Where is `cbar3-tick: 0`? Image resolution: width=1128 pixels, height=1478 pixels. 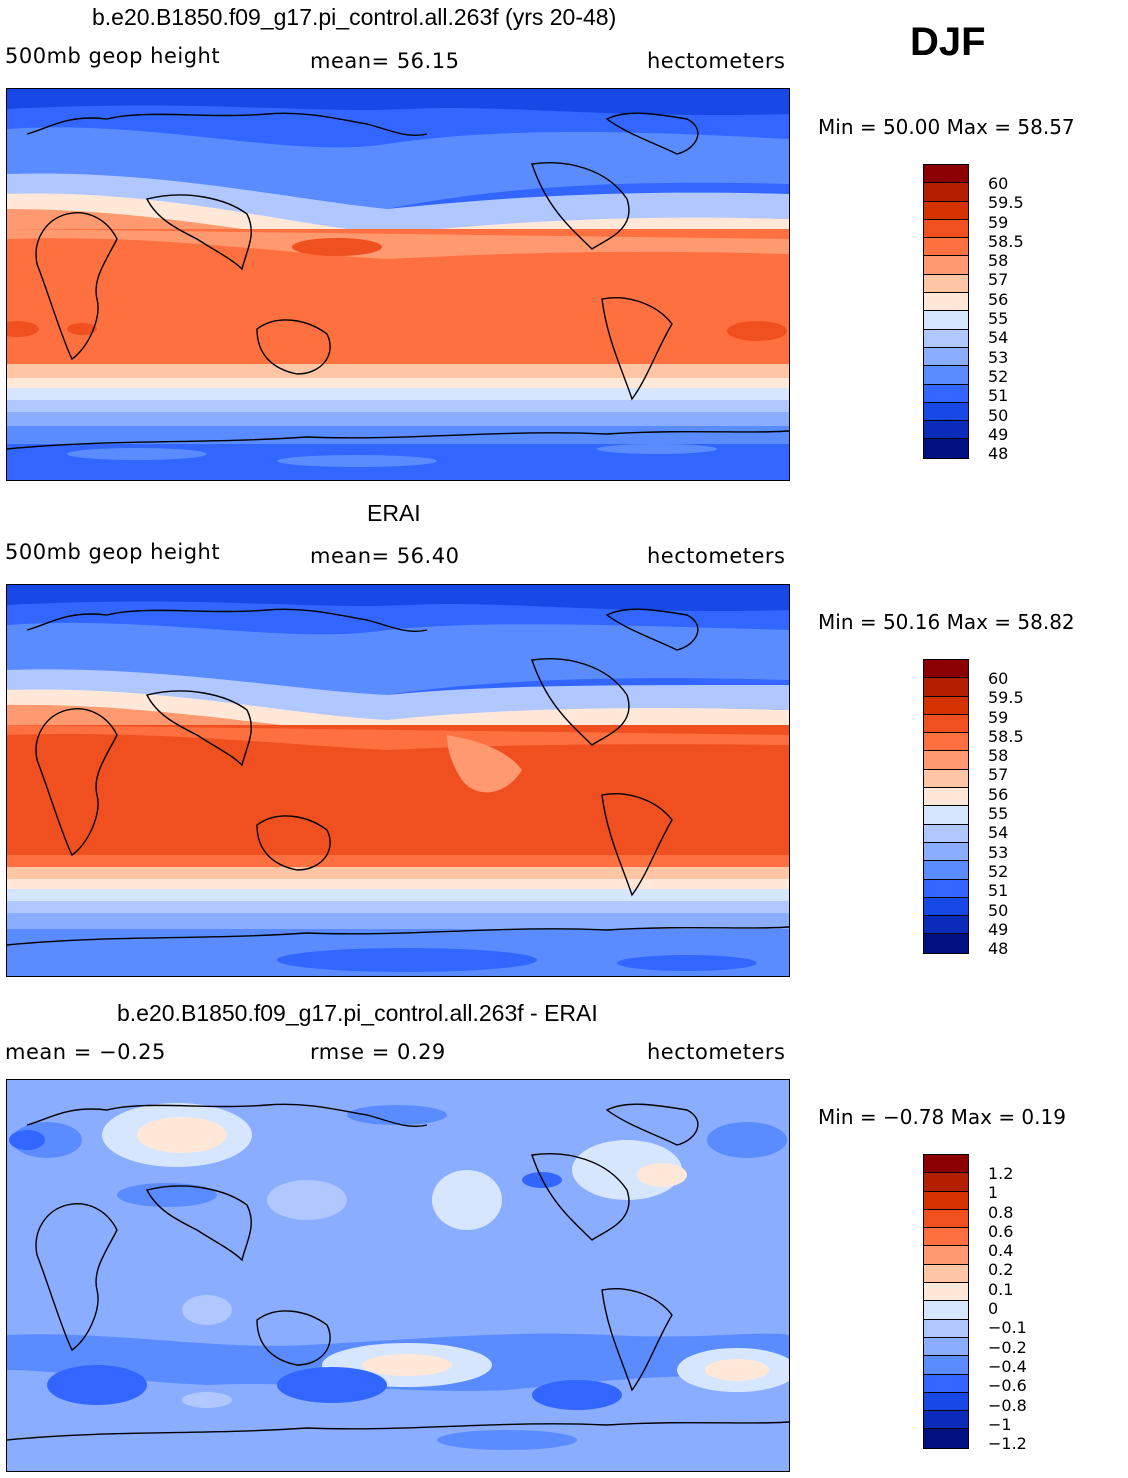 cbar3-tick: 0 is located at coordinates (993, 1309).